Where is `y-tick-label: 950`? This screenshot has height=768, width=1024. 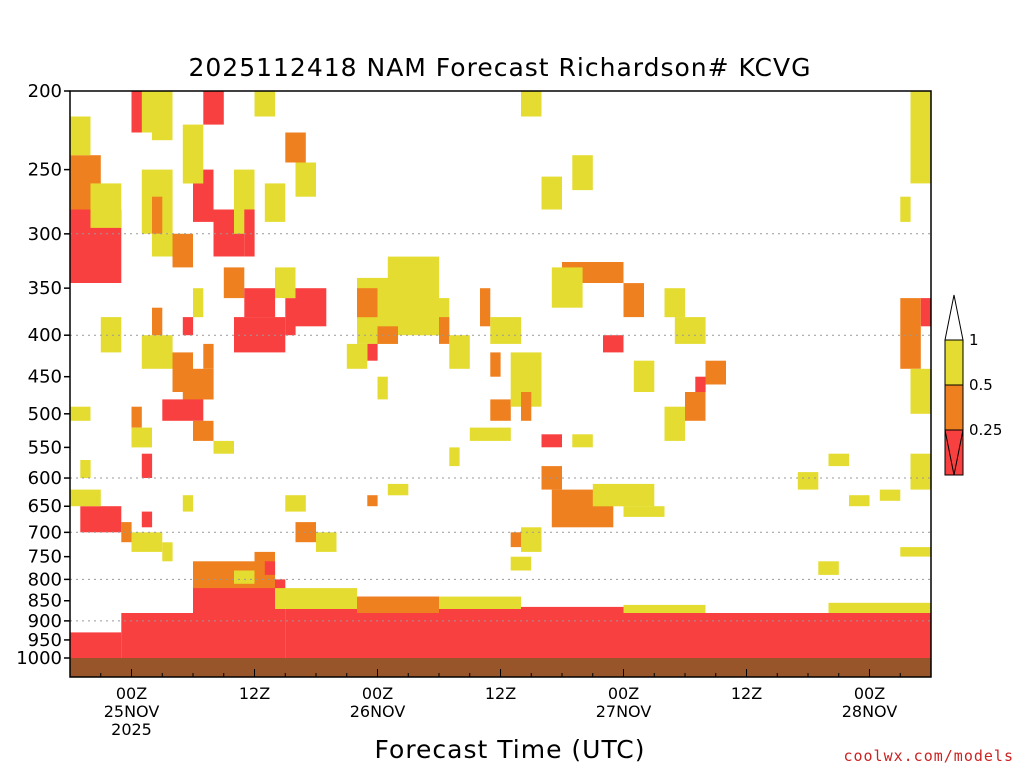
y-tick-label: 950 is located at coordinates (45, 640).